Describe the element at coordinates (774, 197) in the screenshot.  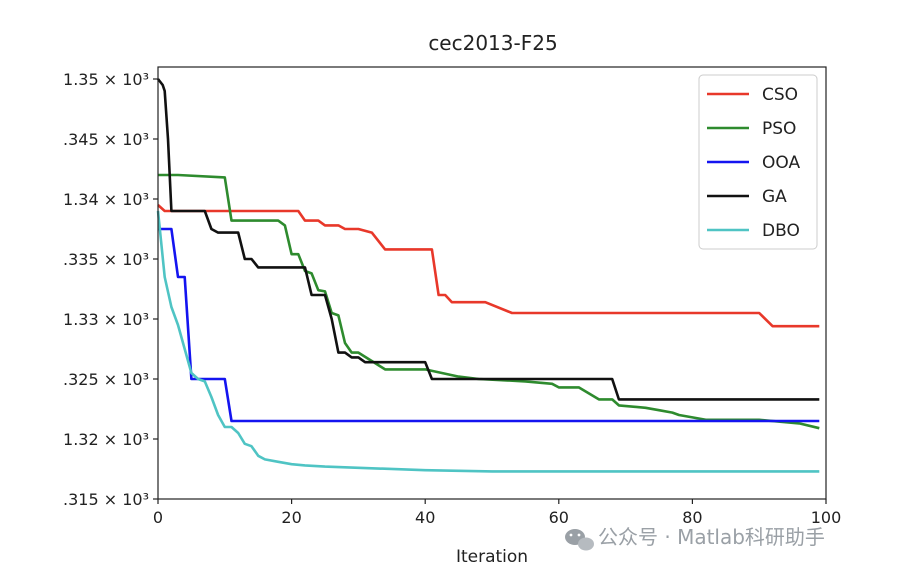
I see `legend-label-ga: GA` at that location.